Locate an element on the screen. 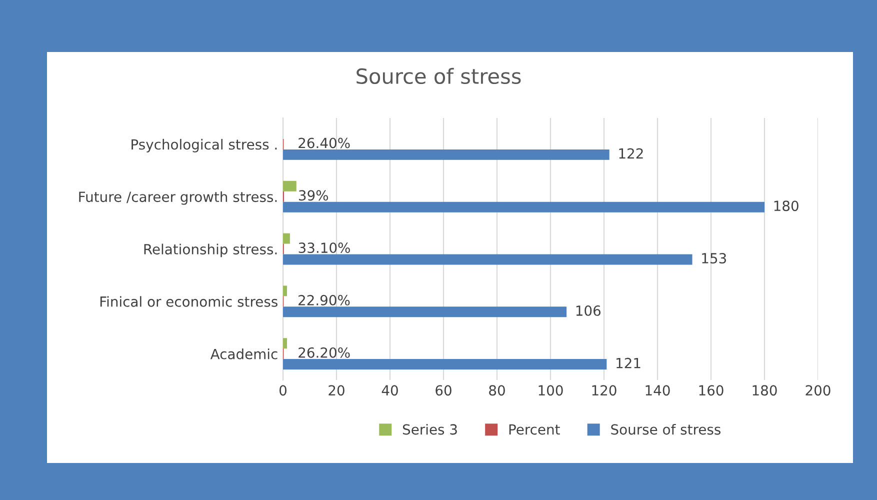  data-label: 106 is located at coordinates (588, 310).